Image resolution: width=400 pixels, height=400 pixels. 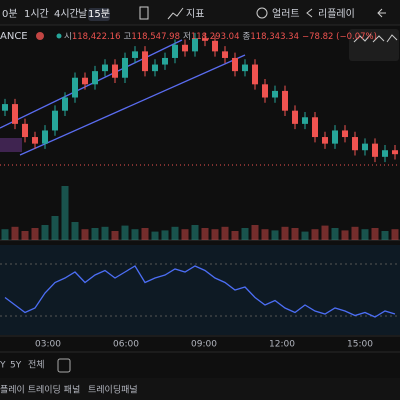 What do you see at coordinates (11, 145) in the screenshot?
I see `highlight-box` at bounding box center [11, 145].